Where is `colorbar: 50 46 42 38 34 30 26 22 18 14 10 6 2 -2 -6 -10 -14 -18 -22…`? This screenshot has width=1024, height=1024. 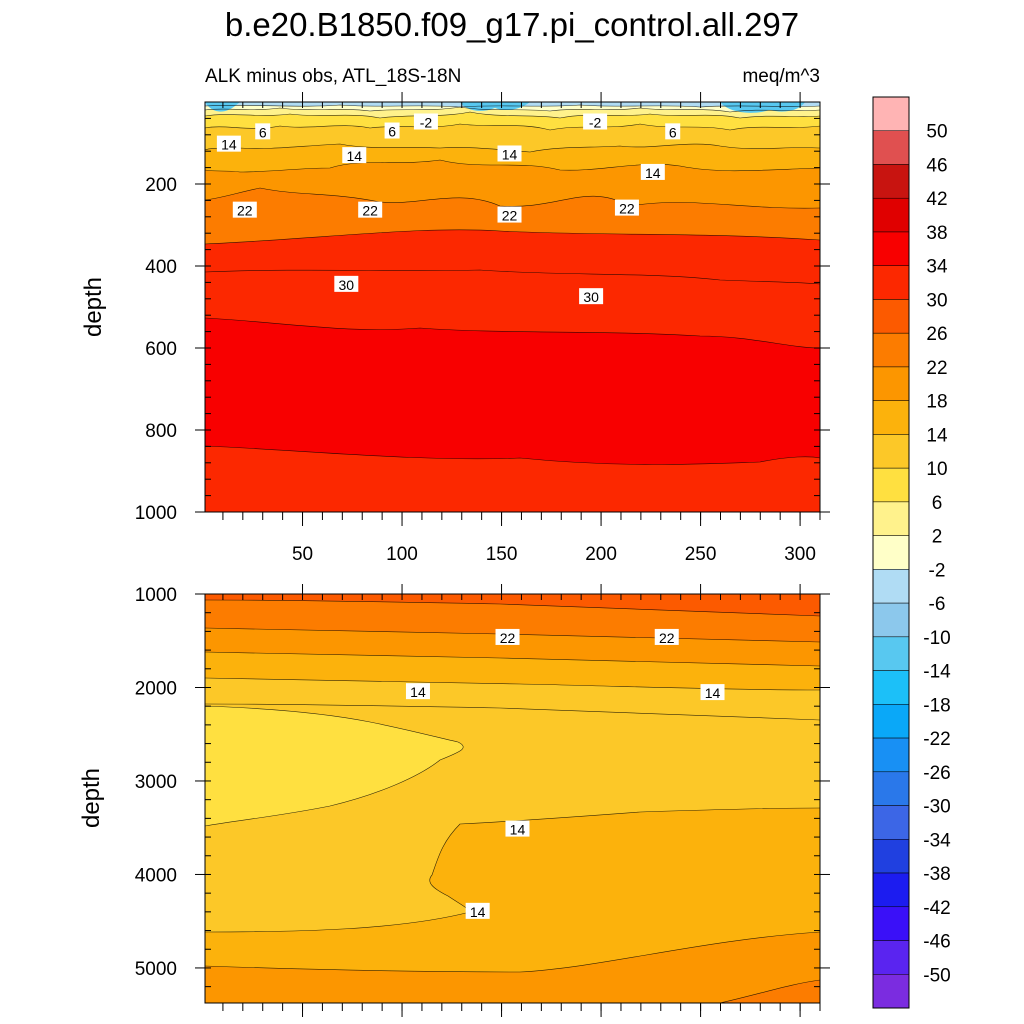
colorbar: 50 46 42 38 34 30 26 22 18 14 10 6 2 -2 -6 -10 -14 -18 -22… is located at coordinates (911, 552).